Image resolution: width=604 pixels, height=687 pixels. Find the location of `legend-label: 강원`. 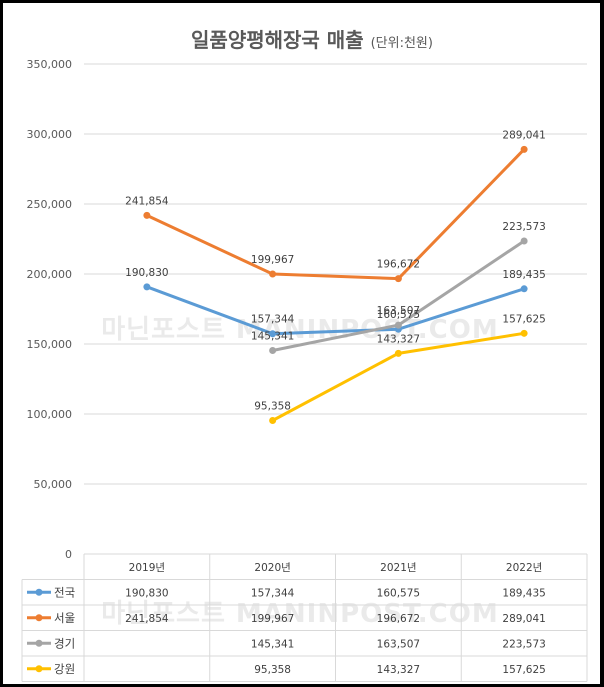

legend-label: 강원 is located at coordinates (64, 669).